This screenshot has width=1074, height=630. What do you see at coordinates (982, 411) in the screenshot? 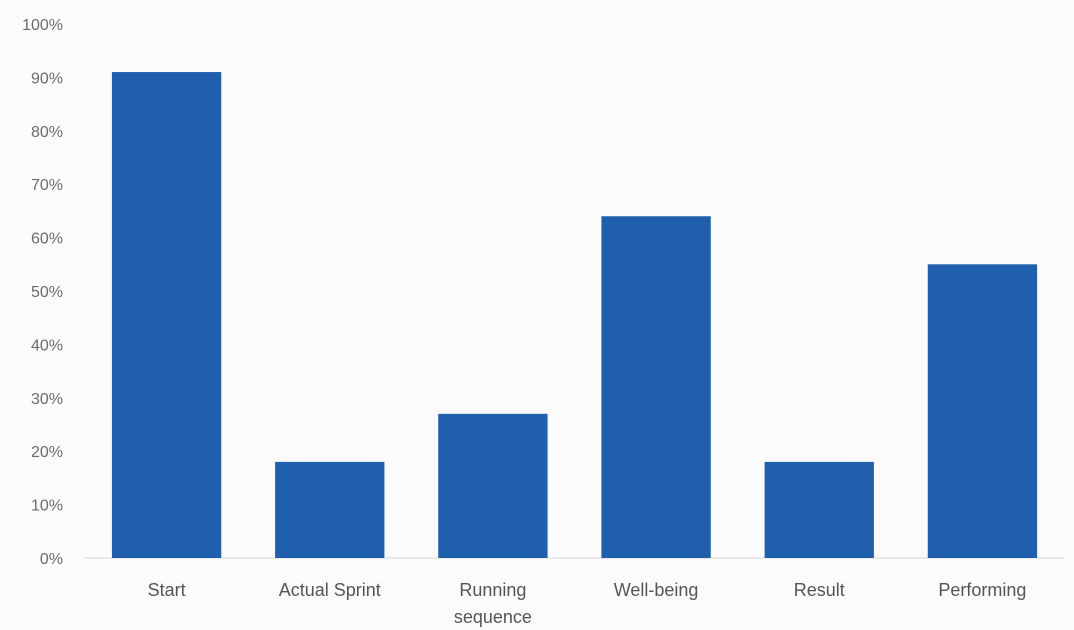
I see `bar-performing` at bounding box center [982, 411].